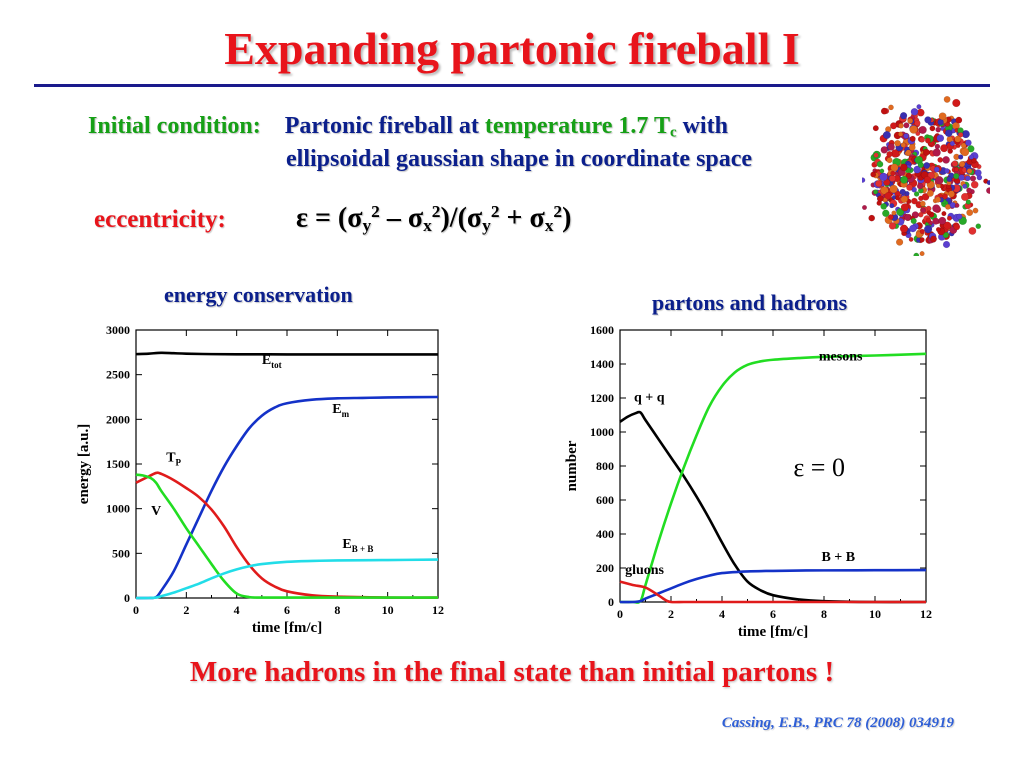 This screenshot has height=768, width=1024. Describe the element at coordinates (549, 225) in the screenshot. I see `formula-sub-x: x` at that location.